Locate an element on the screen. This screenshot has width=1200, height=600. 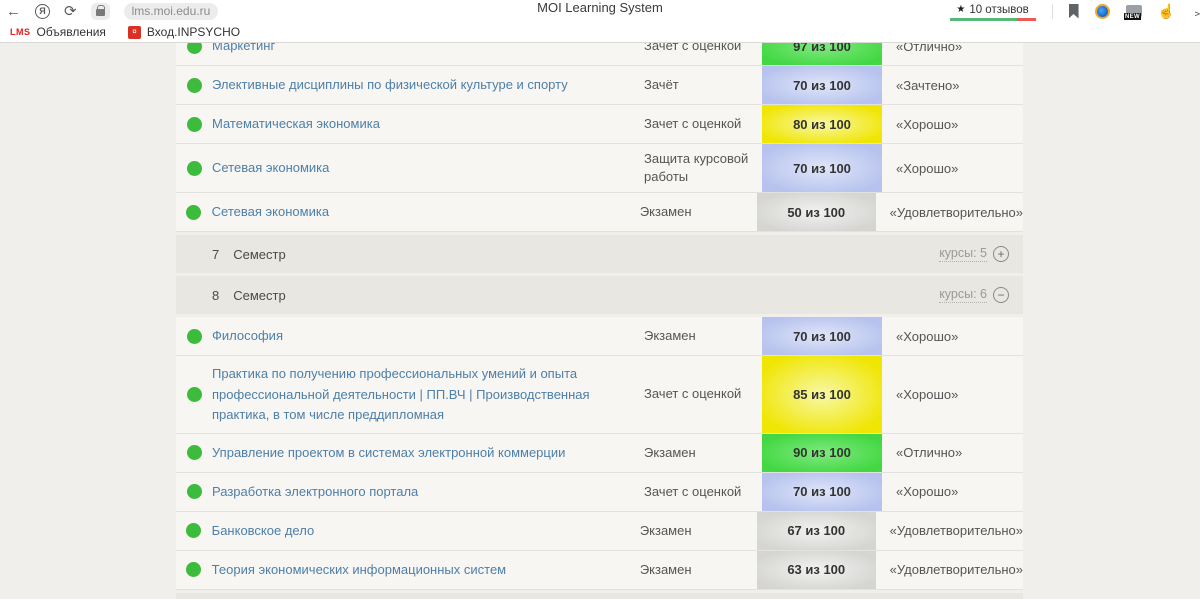
exam-type: Защита курсовой работы is located at coordinates (696, 168).